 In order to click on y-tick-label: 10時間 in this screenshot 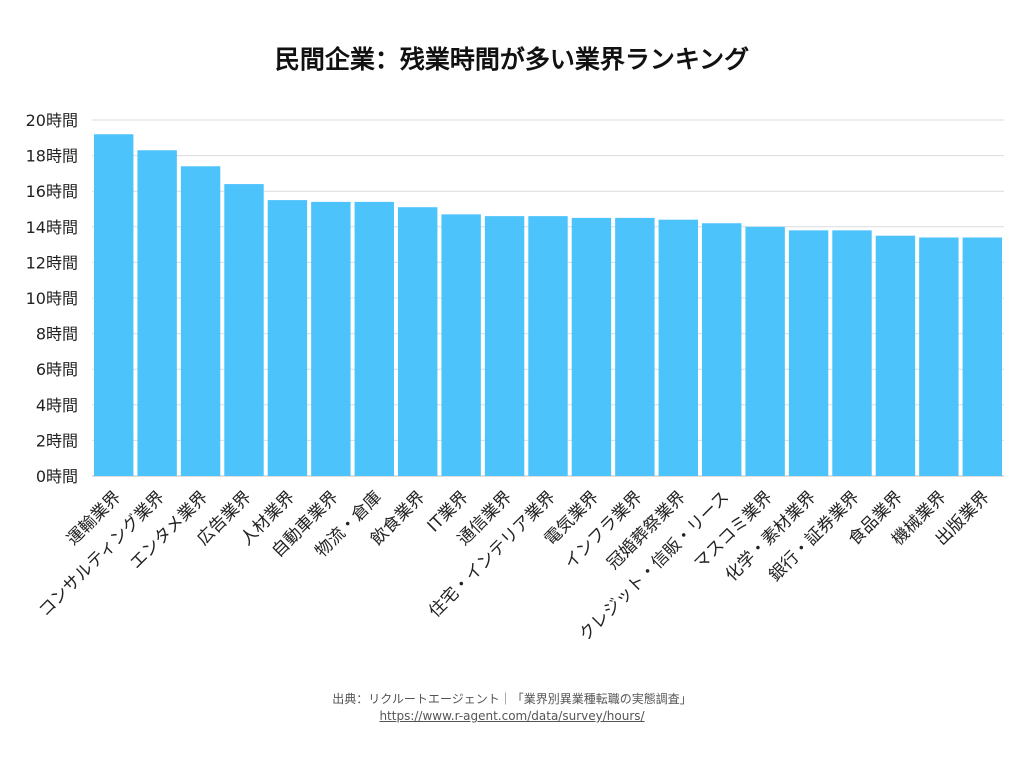, I will do `click(52, 298)`.